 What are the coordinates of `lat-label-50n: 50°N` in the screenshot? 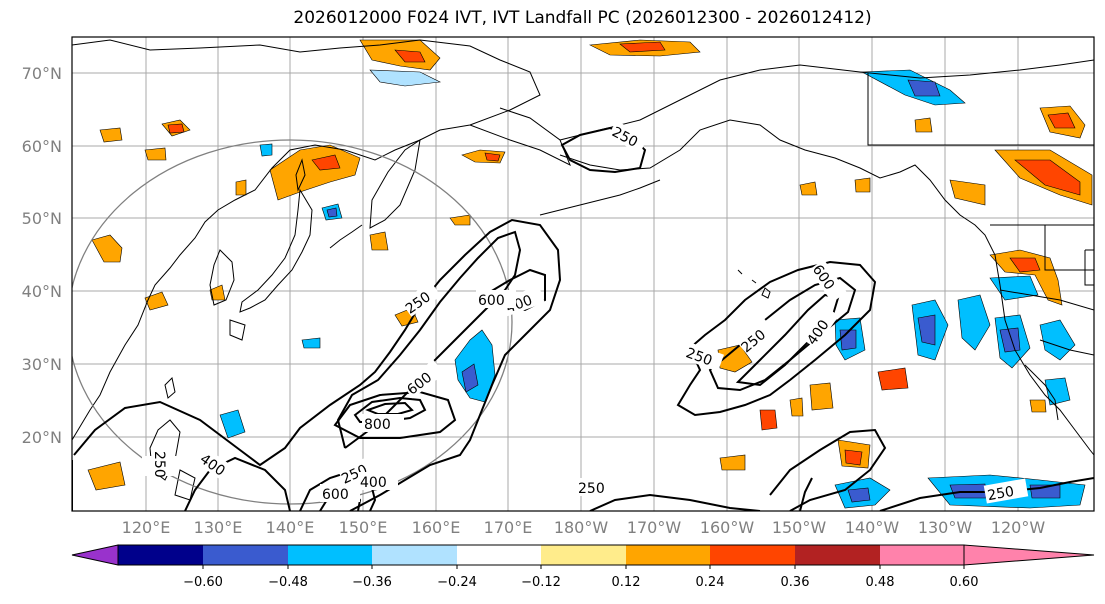 It's located at (42, 218).